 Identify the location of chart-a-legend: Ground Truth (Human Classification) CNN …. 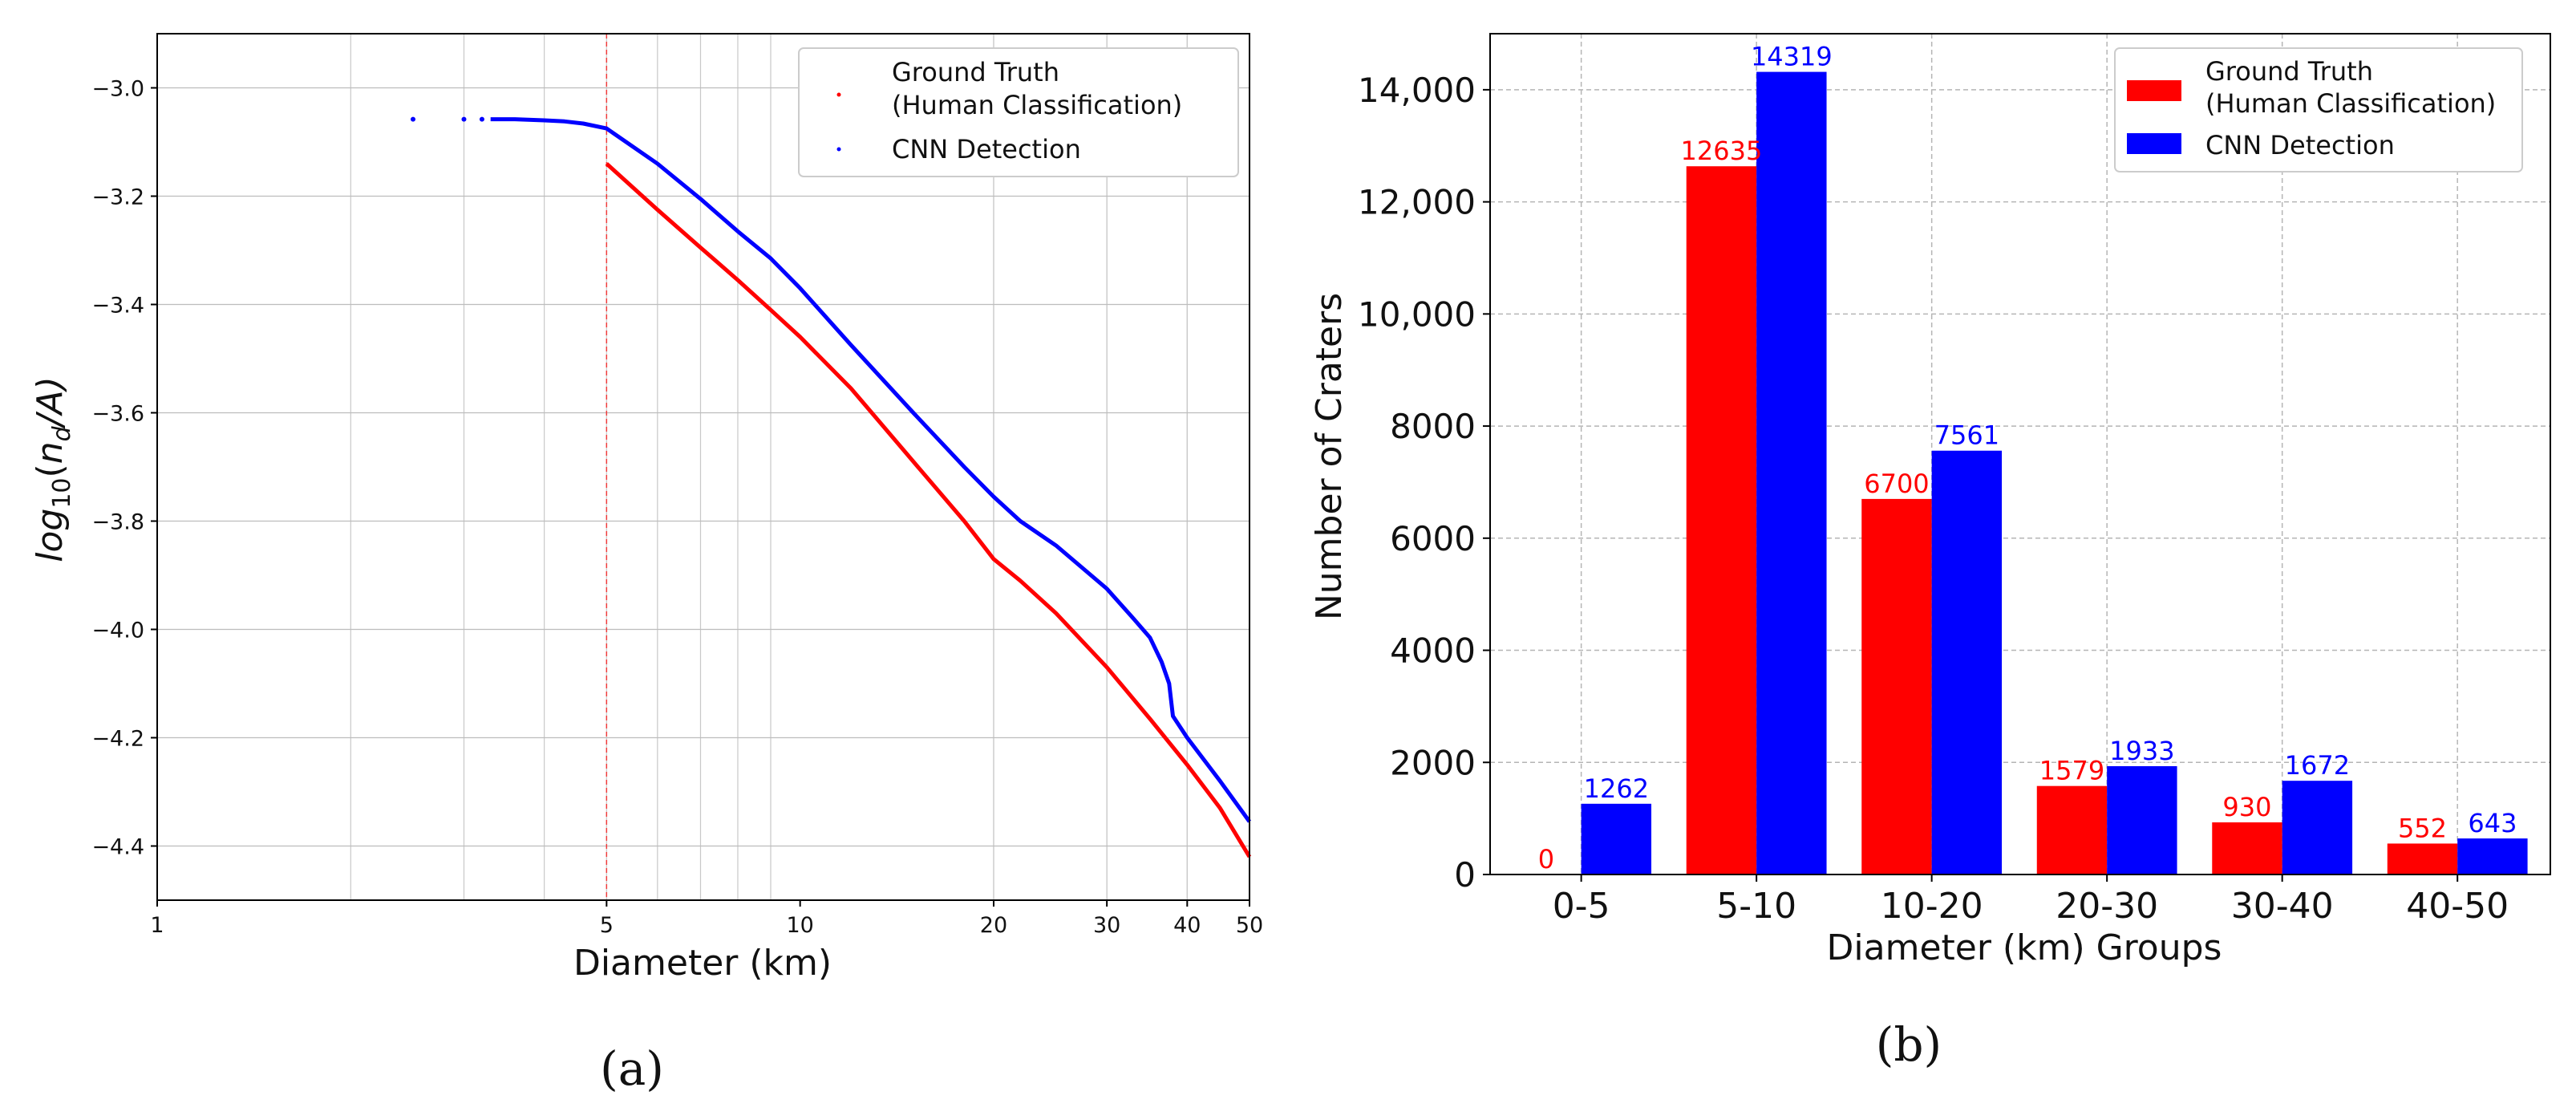
(1019, 112).